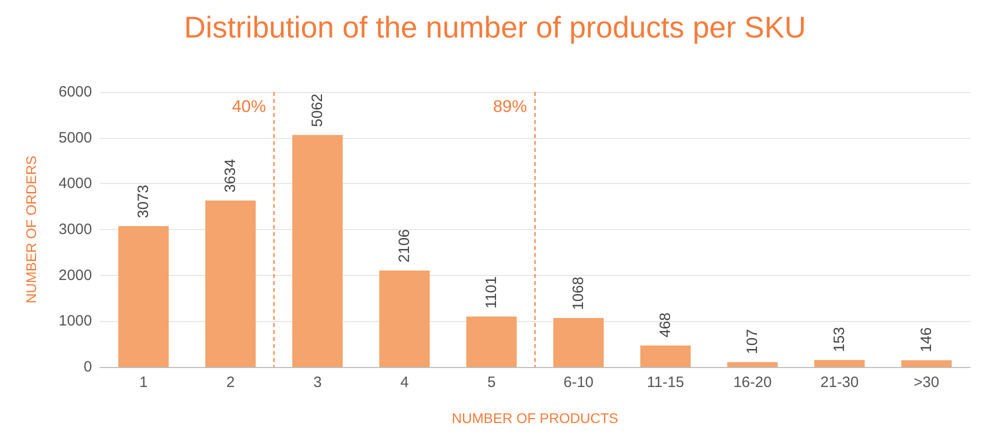 Image resolution: width=990 pixels, height=435 pixels. Describe the element at coordinates (31, 230) in the screenshot. I see `y-axis-title: NUMBER OF ORDERS` at that location.